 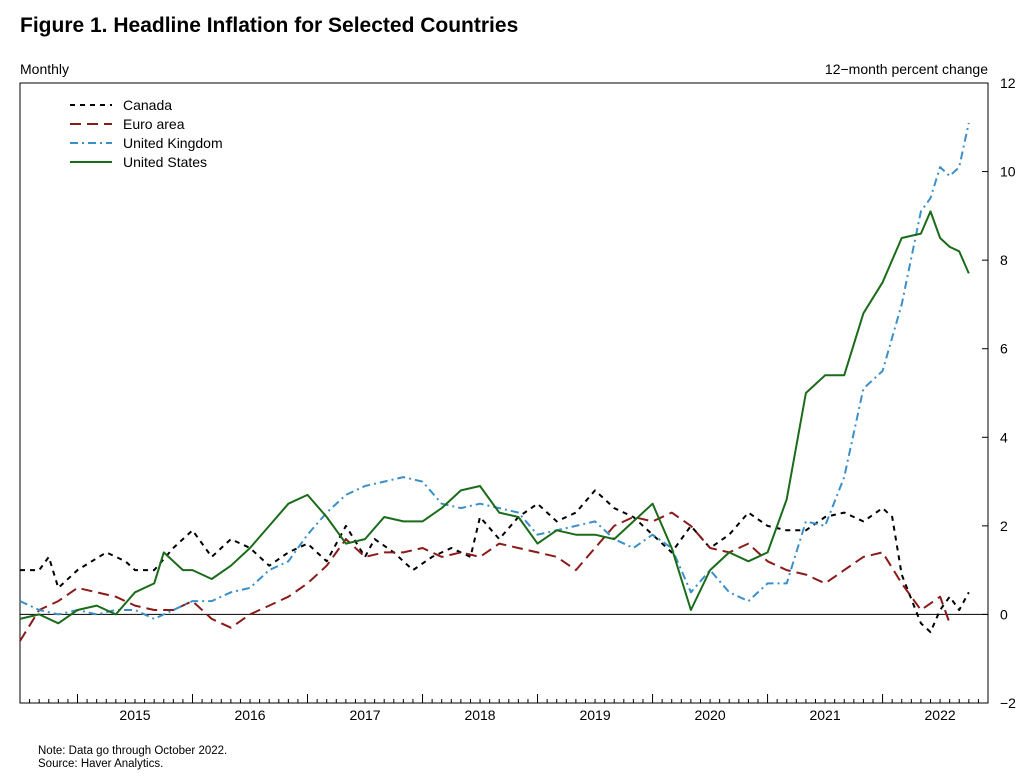 I want to click on y-tick-label: 10, so click(x=1008, y=172).